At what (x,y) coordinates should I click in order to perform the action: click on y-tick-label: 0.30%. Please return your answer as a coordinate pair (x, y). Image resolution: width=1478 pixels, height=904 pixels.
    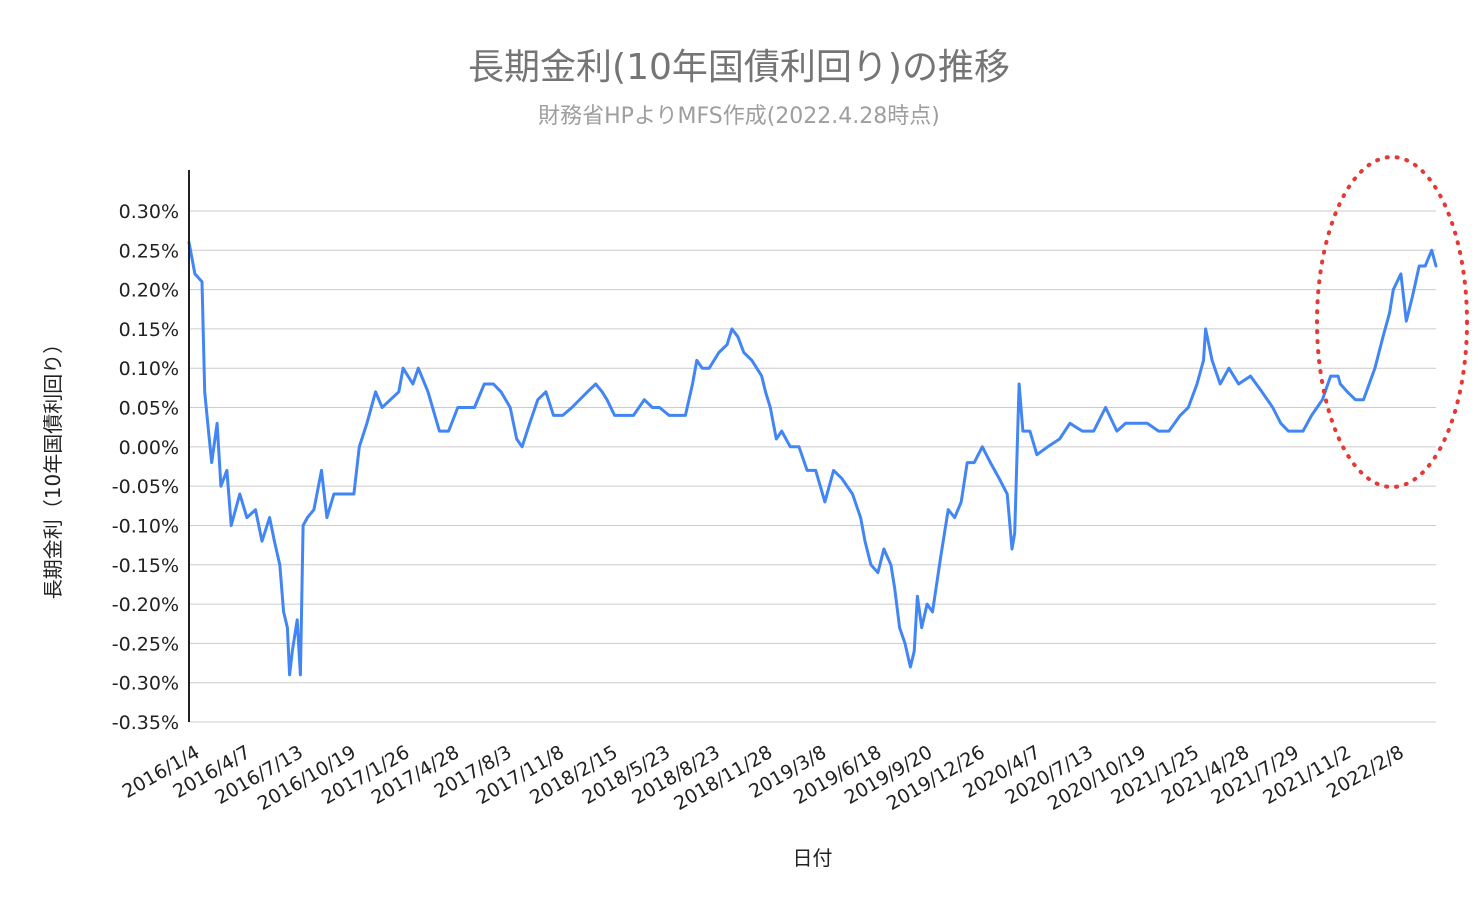
    Looking at the image, I should click on (149, 212).